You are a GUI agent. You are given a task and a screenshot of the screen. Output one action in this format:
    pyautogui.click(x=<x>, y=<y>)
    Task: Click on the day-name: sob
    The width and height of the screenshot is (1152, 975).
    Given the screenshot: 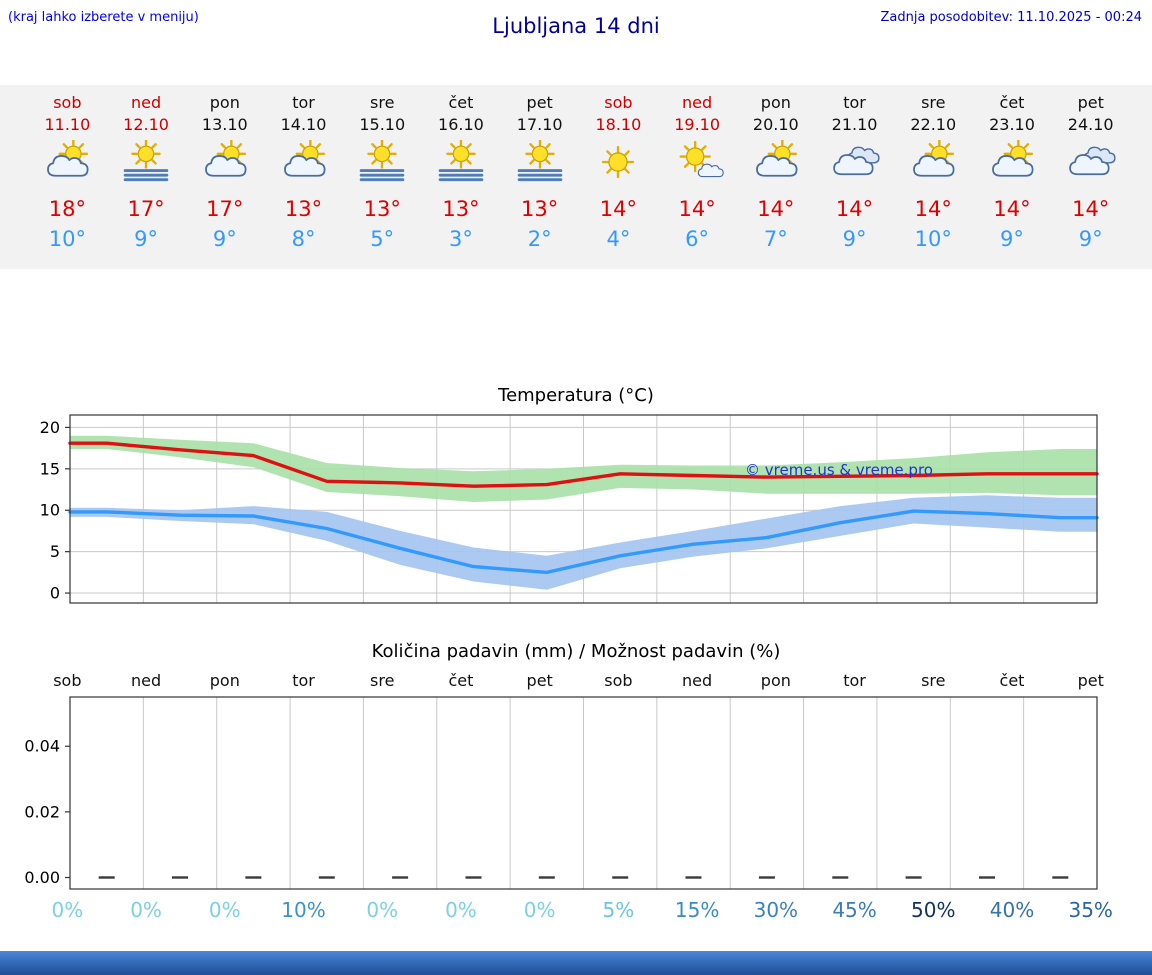 What is the action you would take?
    pyautogui.click(x=67, y=102)
    